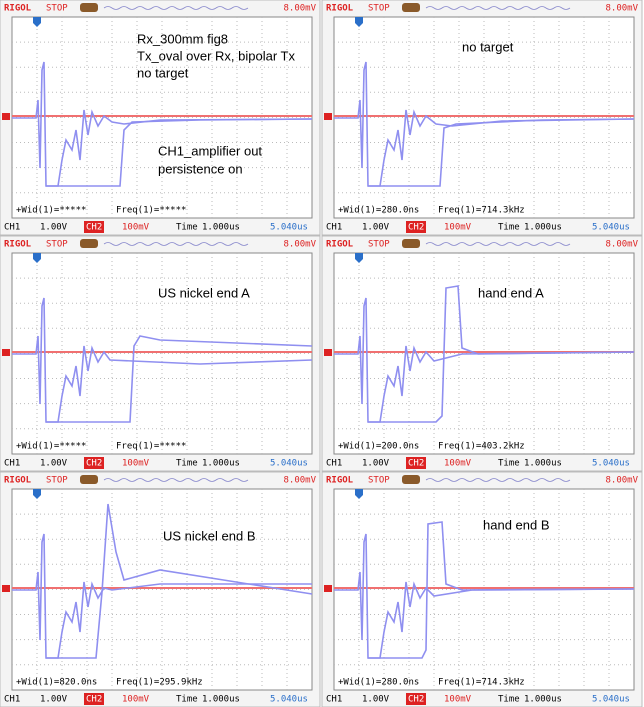 The image size is (644, 707). Describe the element at coordinates (182, 38) in the screenshot. I see `annotation: Rx_300mm fig8` at that location.